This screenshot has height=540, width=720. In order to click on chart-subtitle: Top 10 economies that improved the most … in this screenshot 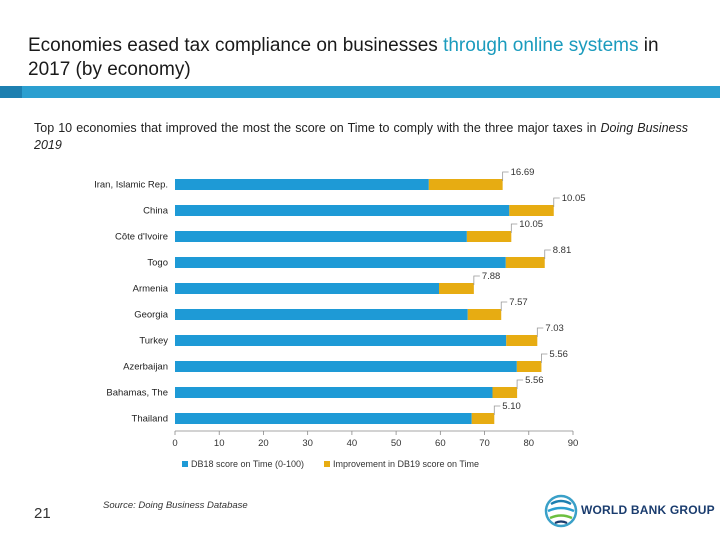, I will do `click(361, 137)`.